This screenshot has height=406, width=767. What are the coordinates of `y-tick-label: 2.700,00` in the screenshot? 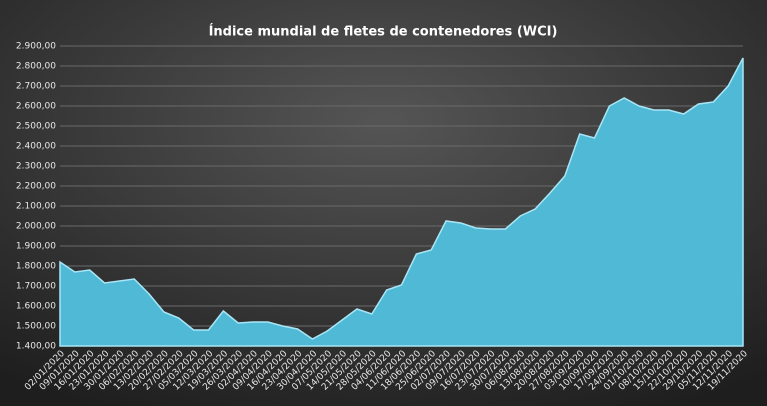 It's located at (36, 87).